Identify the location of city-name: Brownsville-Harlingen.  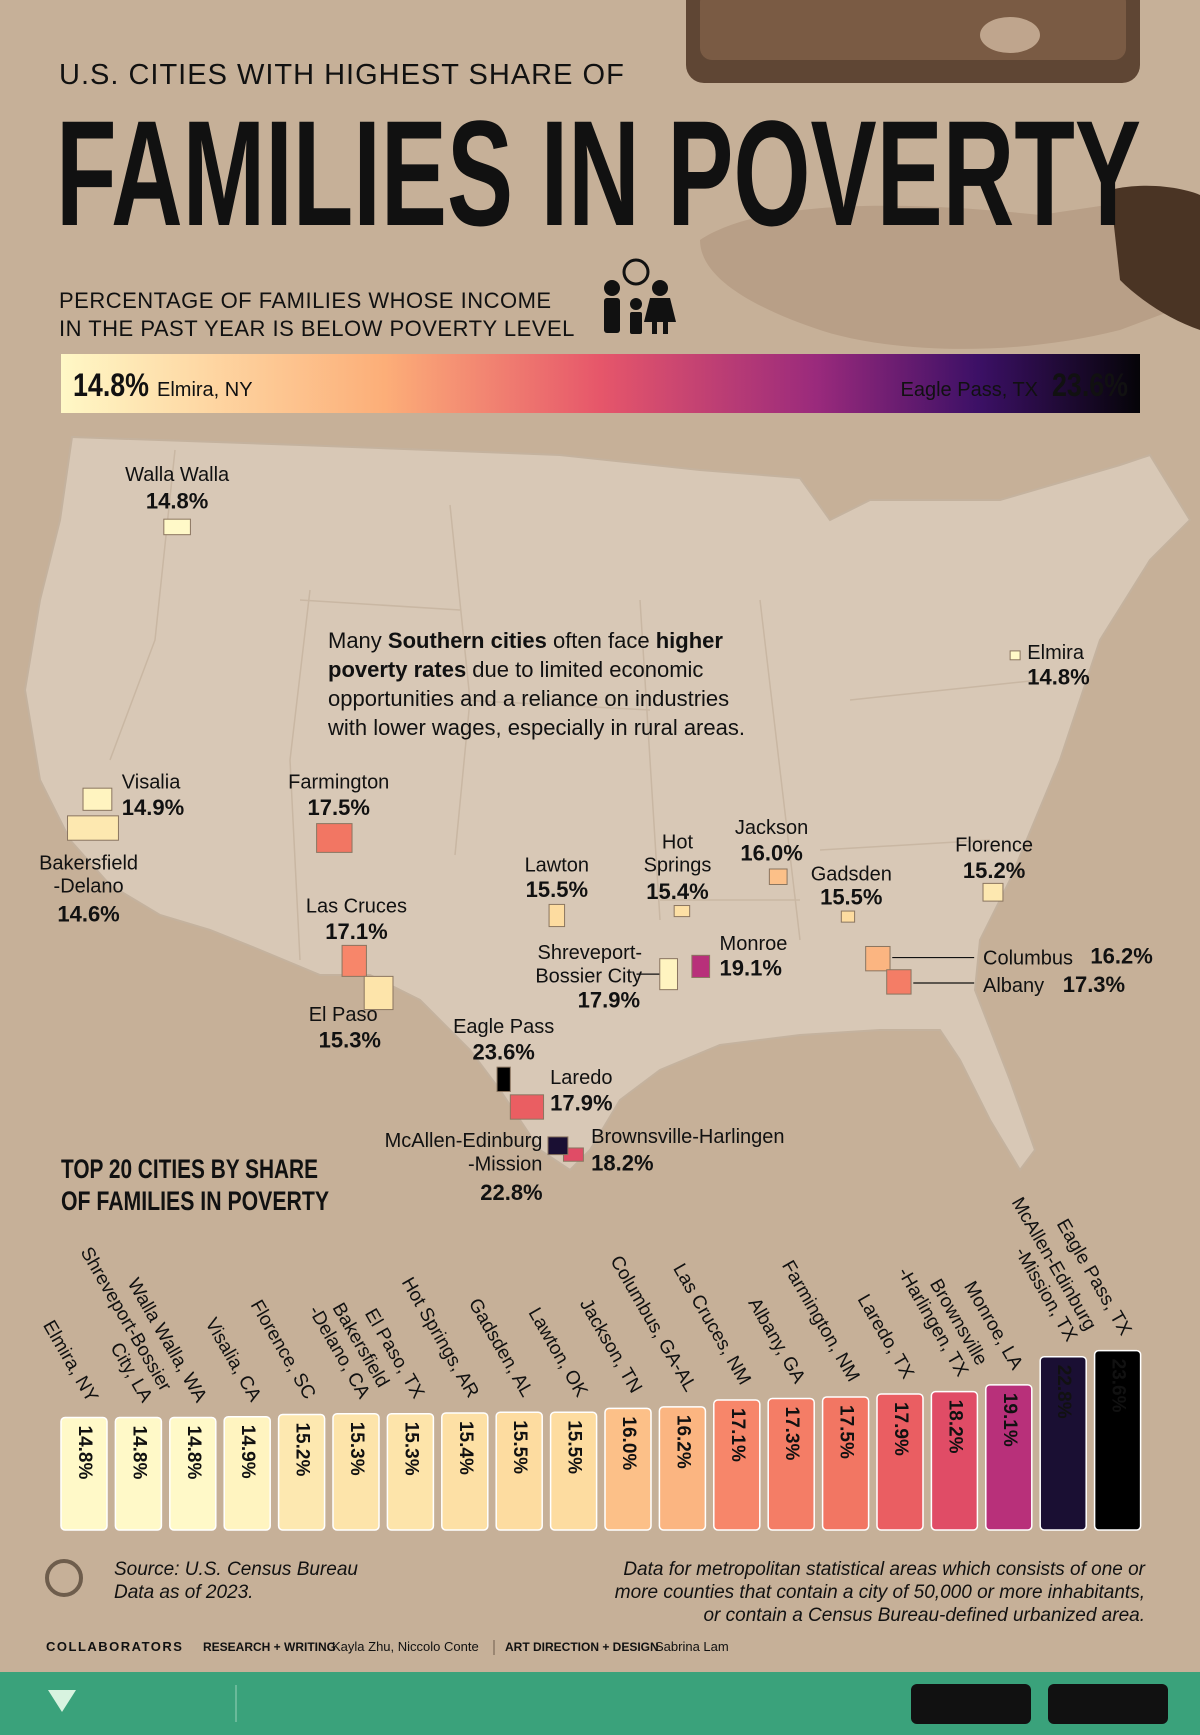
(687, 1137).